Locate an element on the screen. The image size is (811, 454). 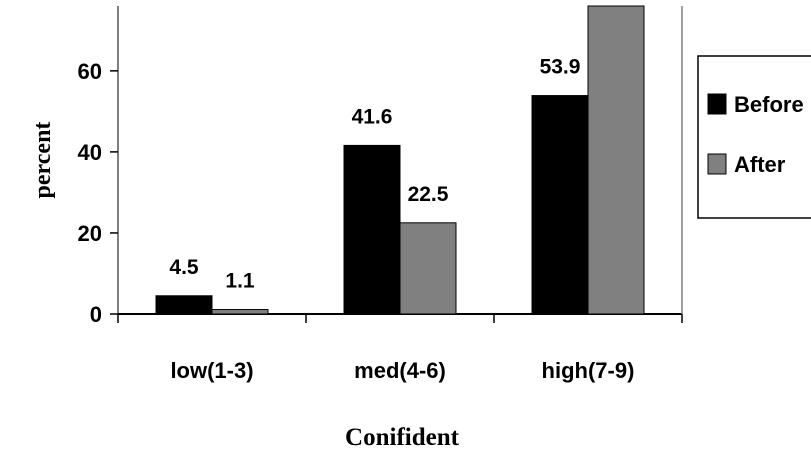
x-tick-label: low(1-3) is located at coordinates (211, 370).